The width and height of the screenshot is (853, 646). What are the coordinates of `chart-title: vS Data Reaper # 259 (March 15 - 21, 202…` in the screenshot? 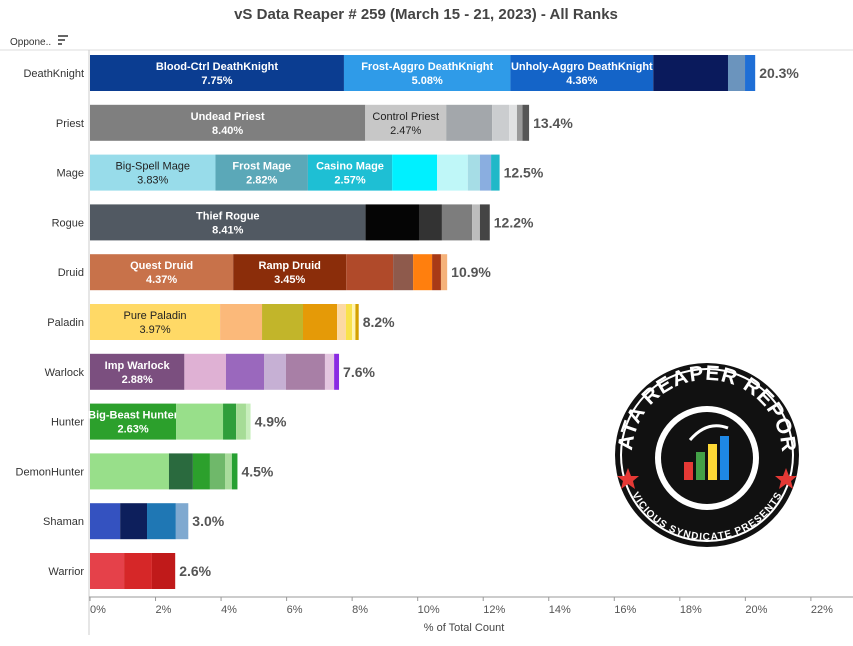 It's located at (426, 14).